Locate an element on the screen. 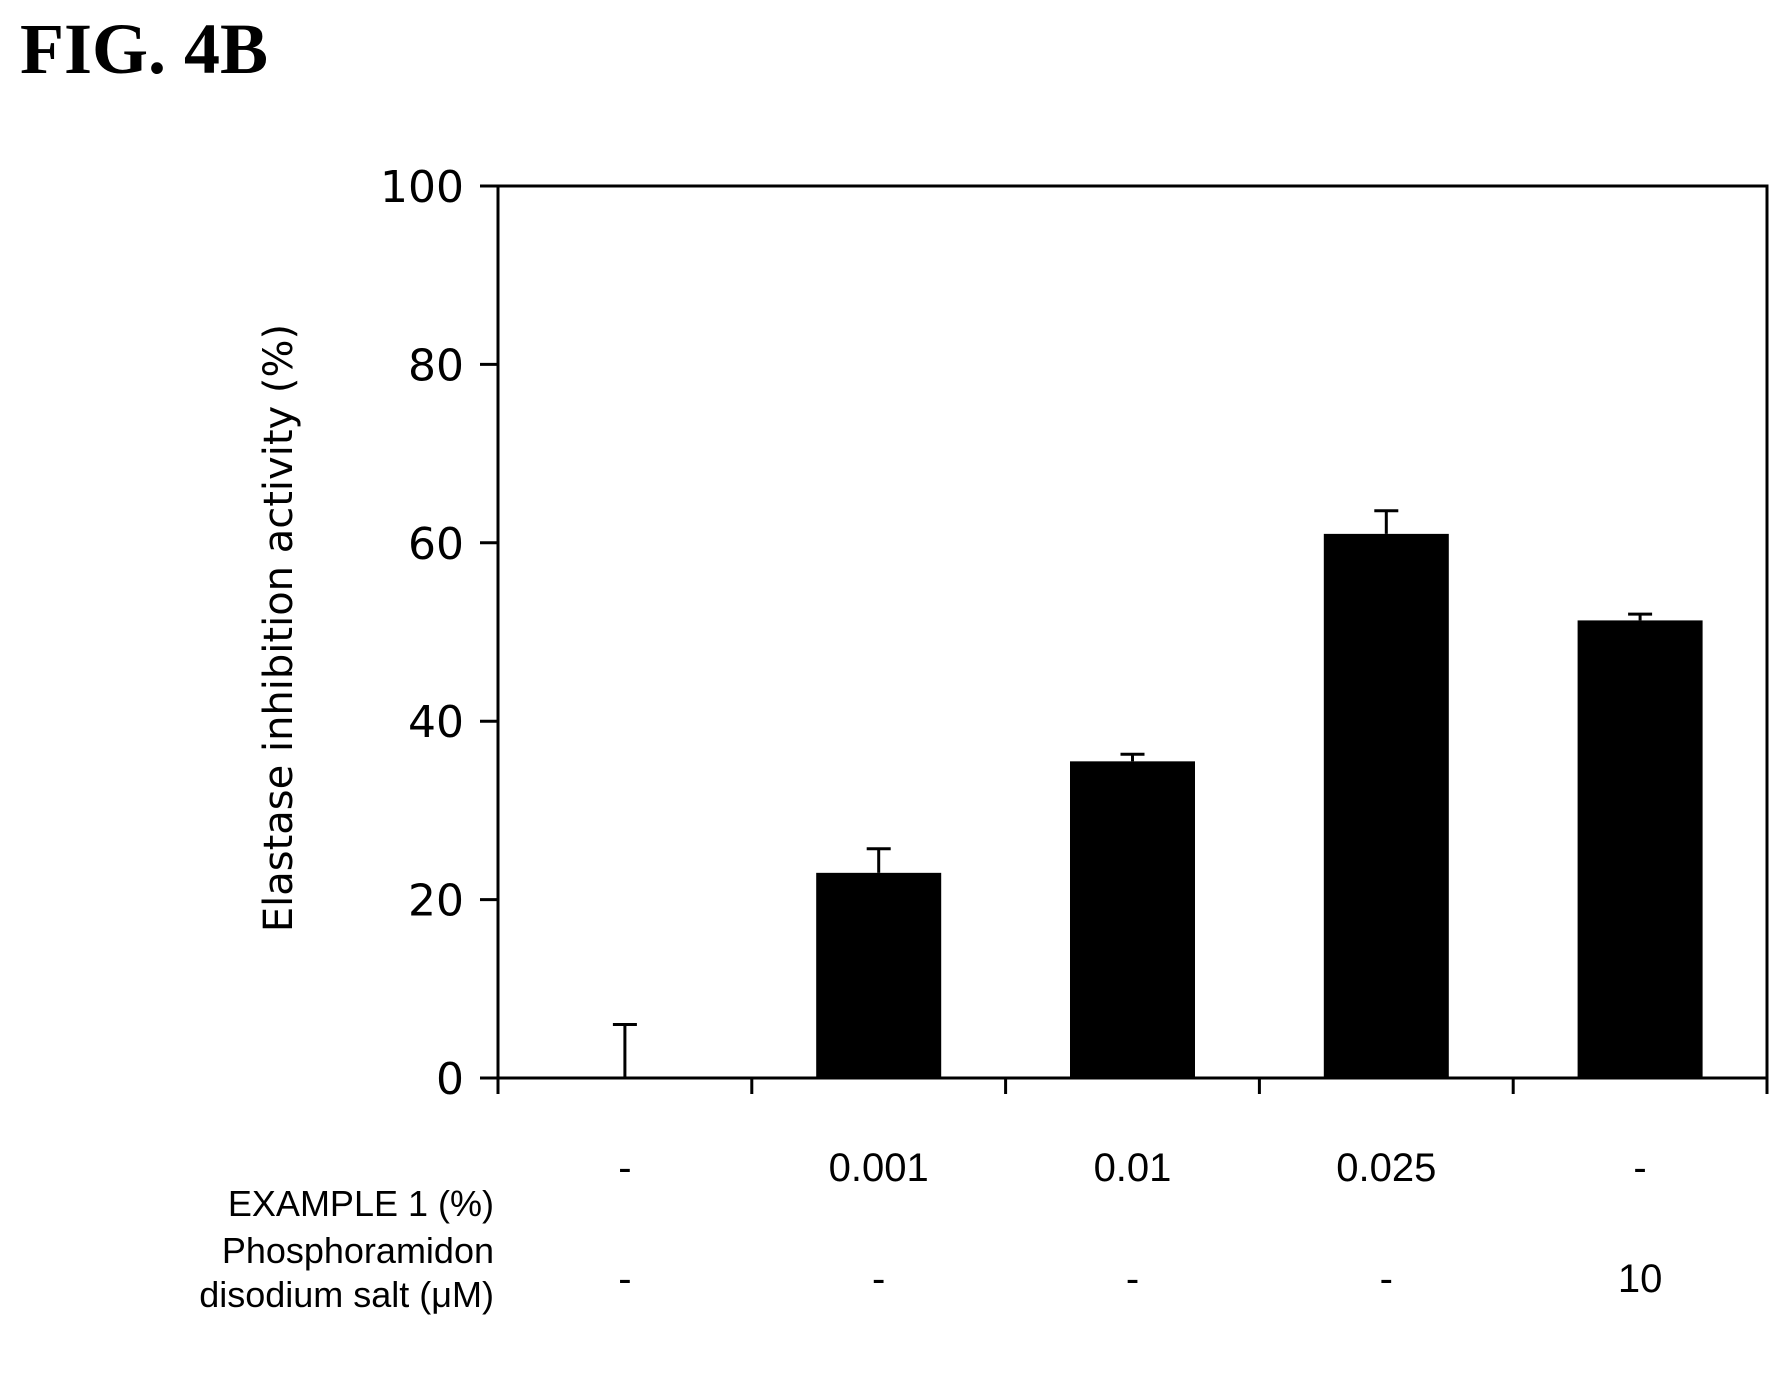 This screenshot has height=1373, width=1783. y-tick-label: 40 is located at coordinates (436, 722).